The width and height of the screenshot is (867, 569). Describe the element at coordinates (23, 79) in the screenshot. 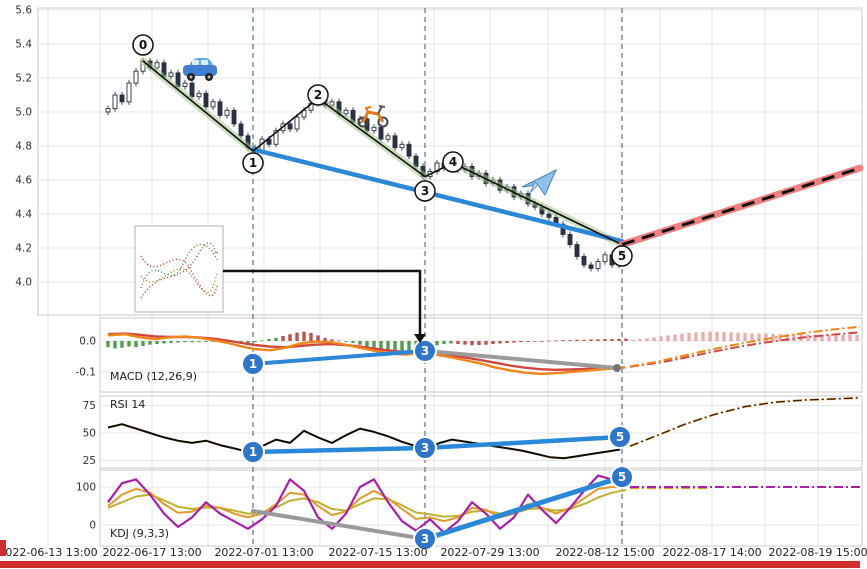

I see `price-y-tick-label: 5.2` at that location.